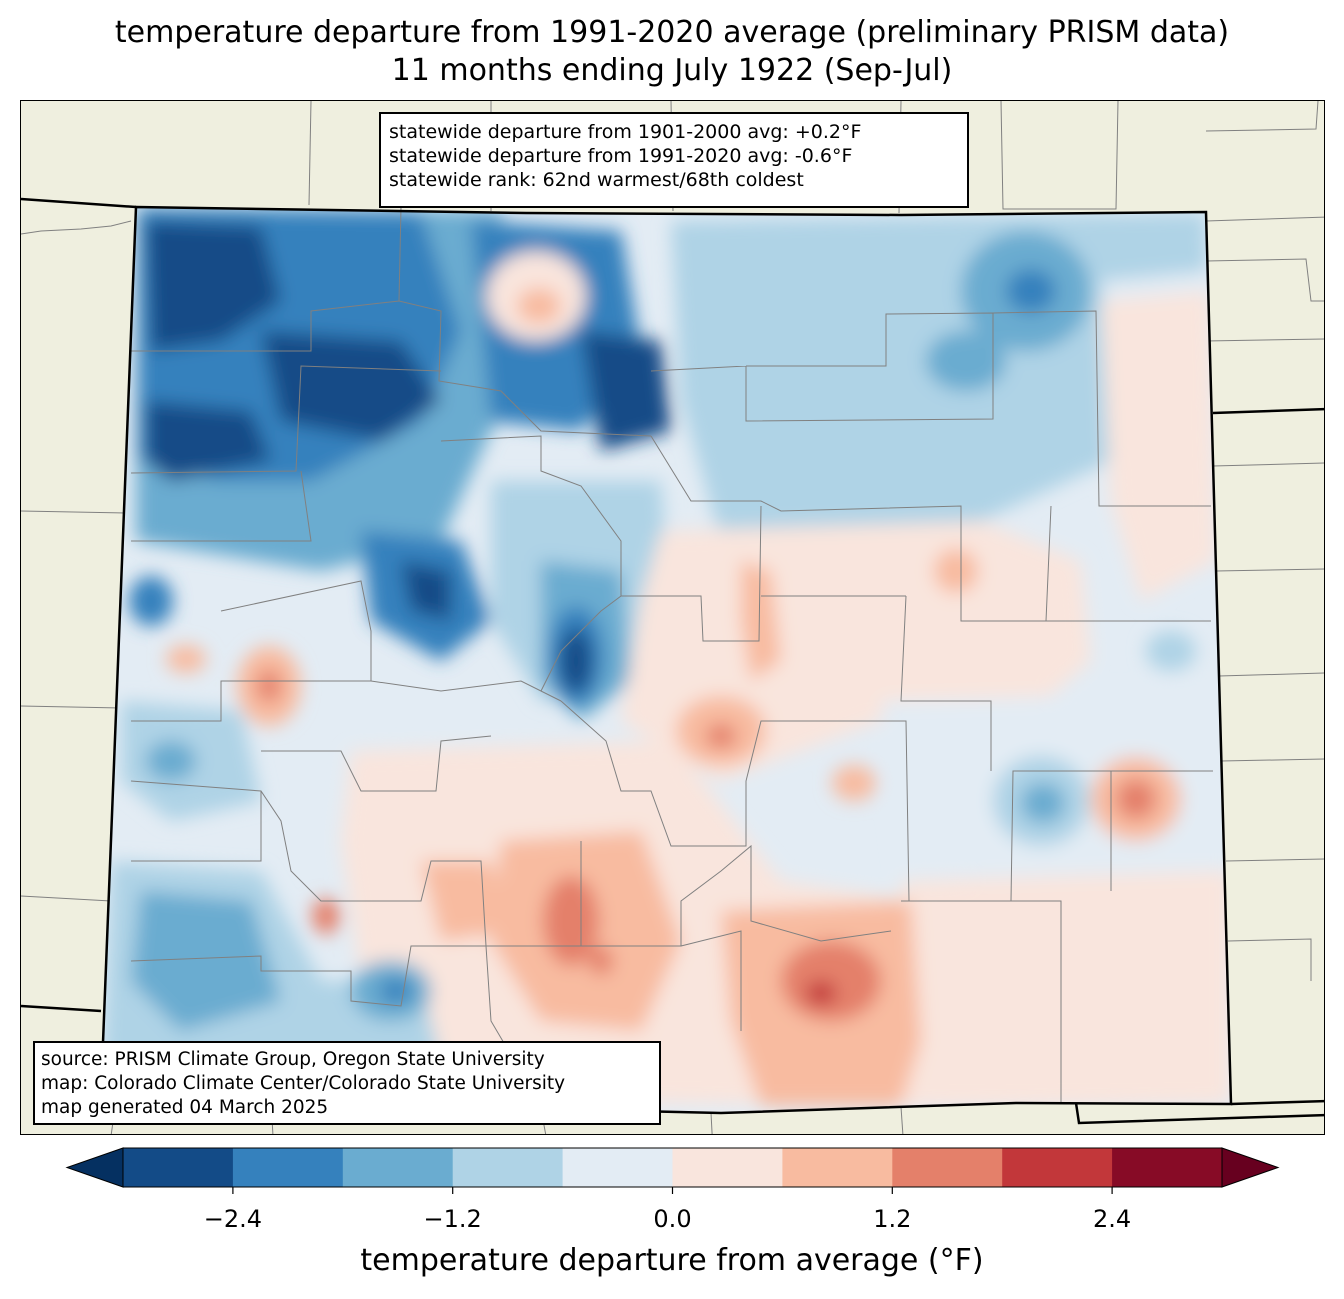 The width and height of the screenshot is (1344, 1299). I want to click on generated-date-line: map generated 04 March 2025, so click(185, 1107).